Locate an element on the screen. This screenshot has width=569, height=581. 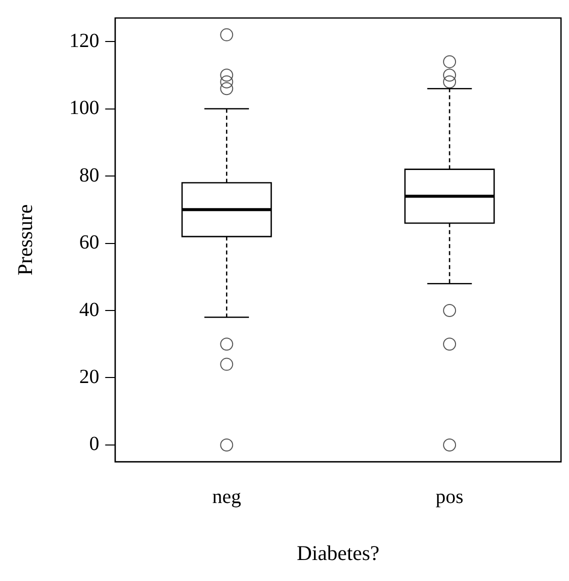
y-axis-title: Pressure is located at coordinates (25, 240).